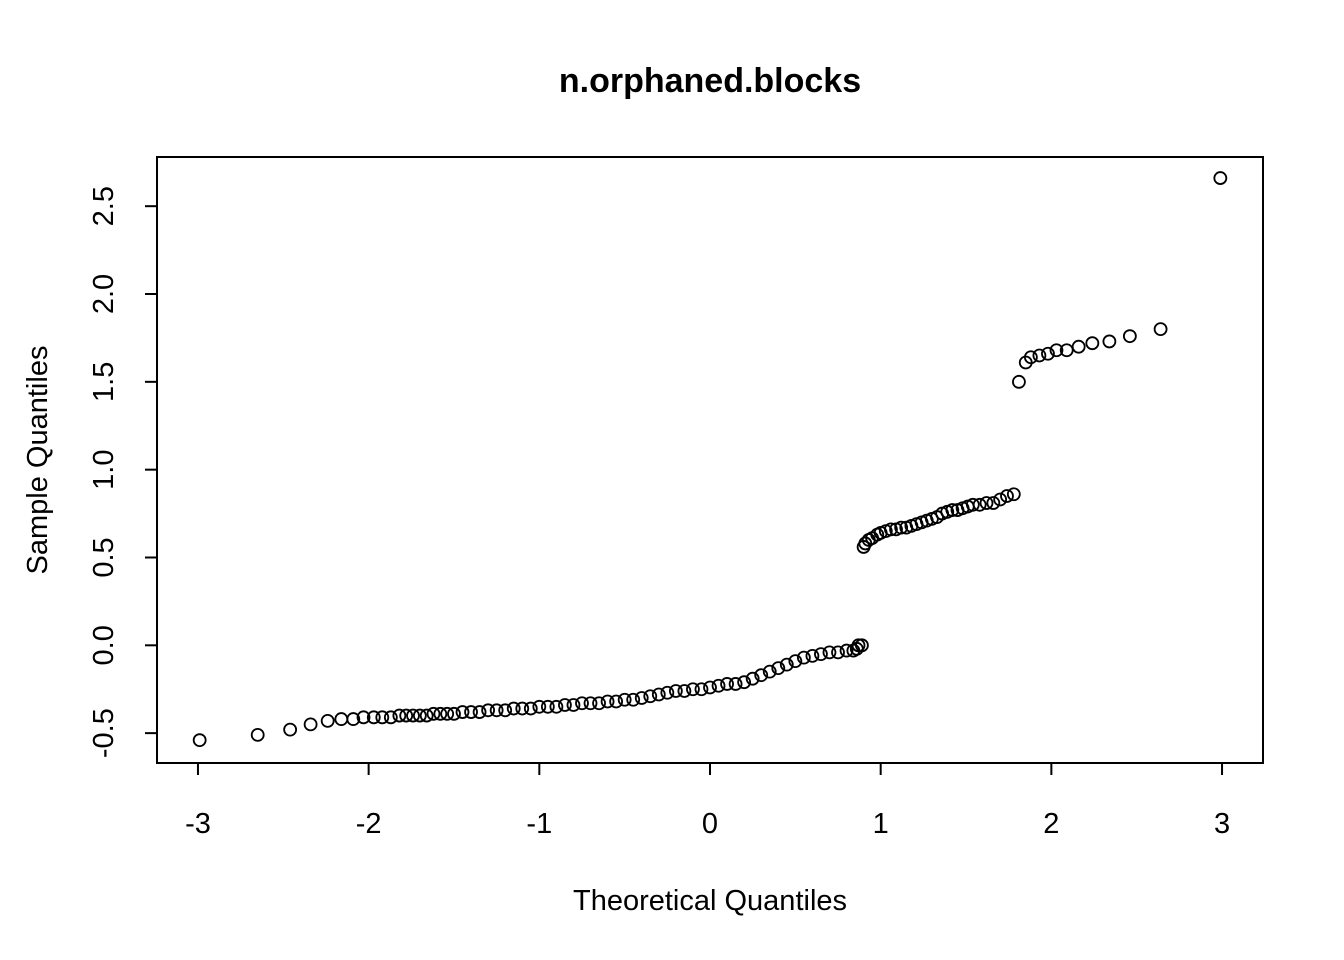 The height and width of the screenshot is (960, 1344). Describe the element at coordinates (38, 460) in the screenshot. I see `y-axis-label: Sample Quantiles` at that location.